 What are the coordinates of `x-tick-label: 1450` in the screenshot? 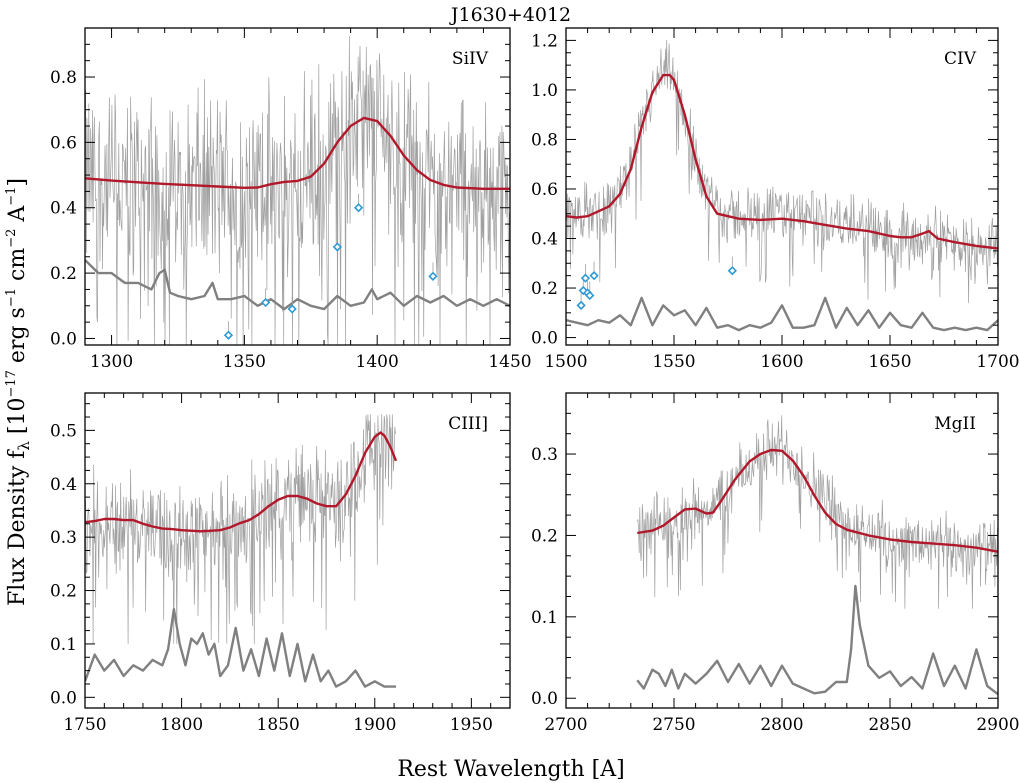 It's located at (509, 362).